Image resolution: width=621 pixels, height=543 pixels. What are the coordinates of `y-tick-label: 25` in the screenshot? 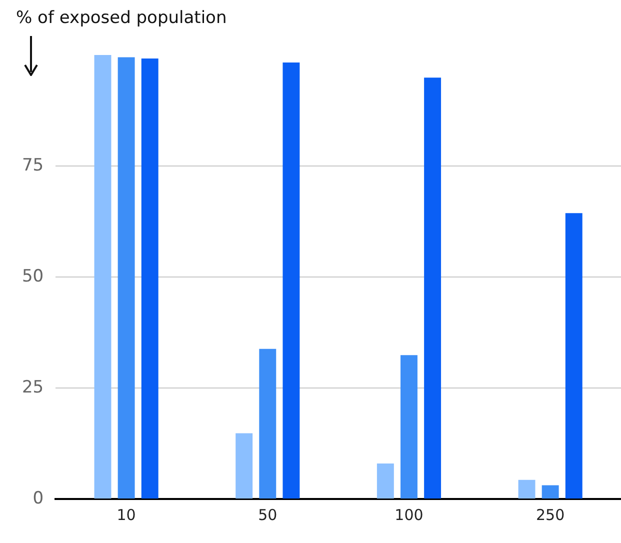 It's located at (33, 387).